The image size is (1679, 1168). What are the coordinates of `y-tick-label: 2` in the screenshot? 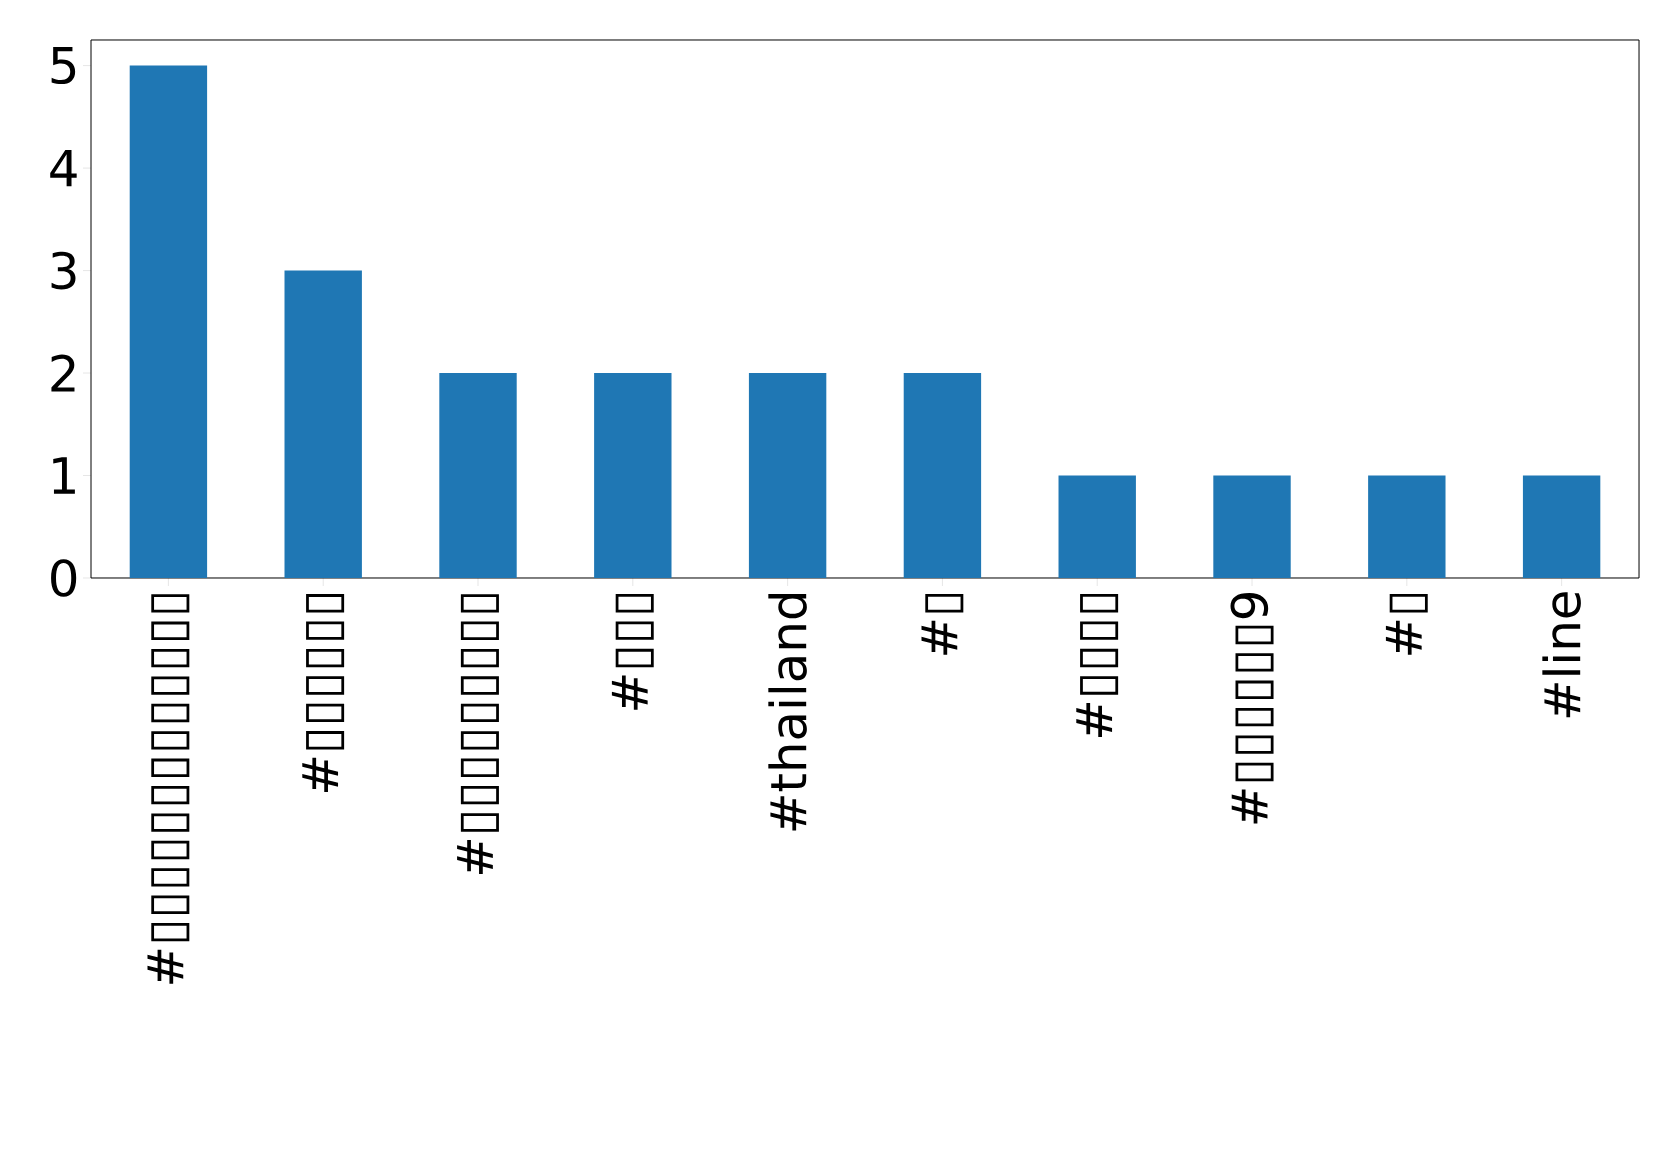 It's located at (63, 373).